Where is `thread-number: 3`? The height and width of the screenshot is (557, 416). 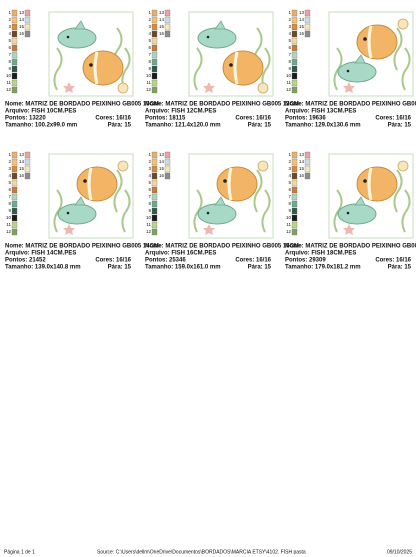
thread-number: 3 is located at coordinates (9, 168).